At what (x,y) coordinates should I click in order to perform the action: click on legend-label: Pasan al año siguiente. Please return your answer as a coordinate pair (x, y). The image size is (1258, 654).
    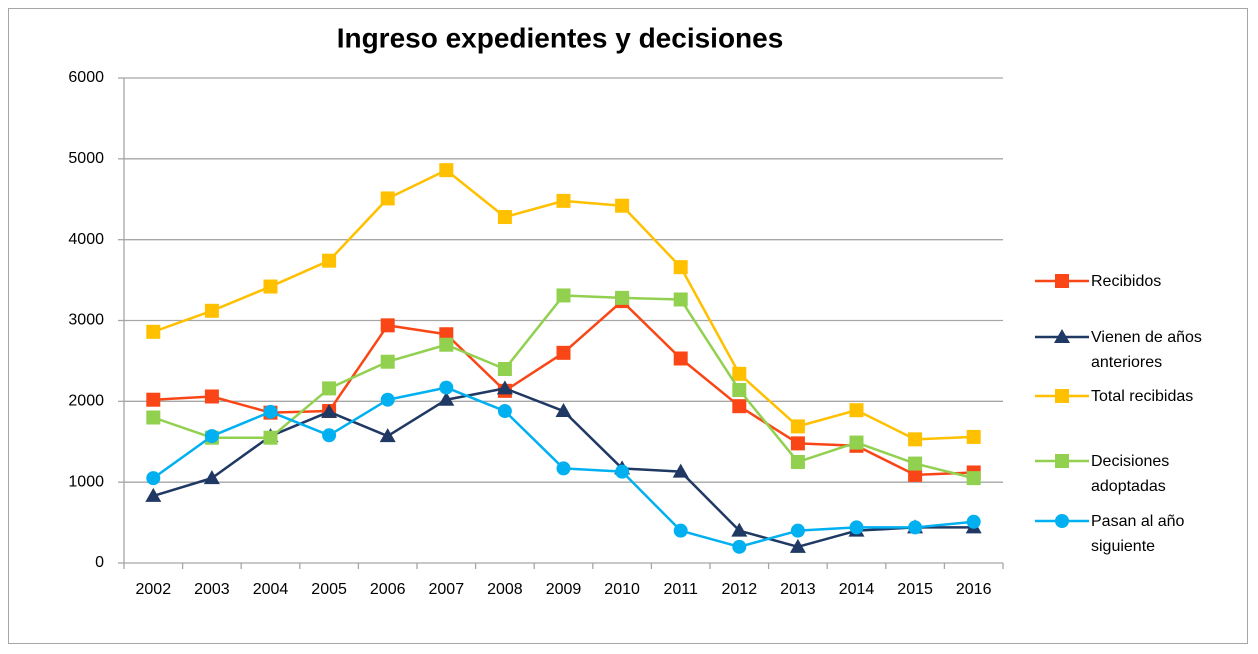
    Looking at the image, I should click on (1138, 533).